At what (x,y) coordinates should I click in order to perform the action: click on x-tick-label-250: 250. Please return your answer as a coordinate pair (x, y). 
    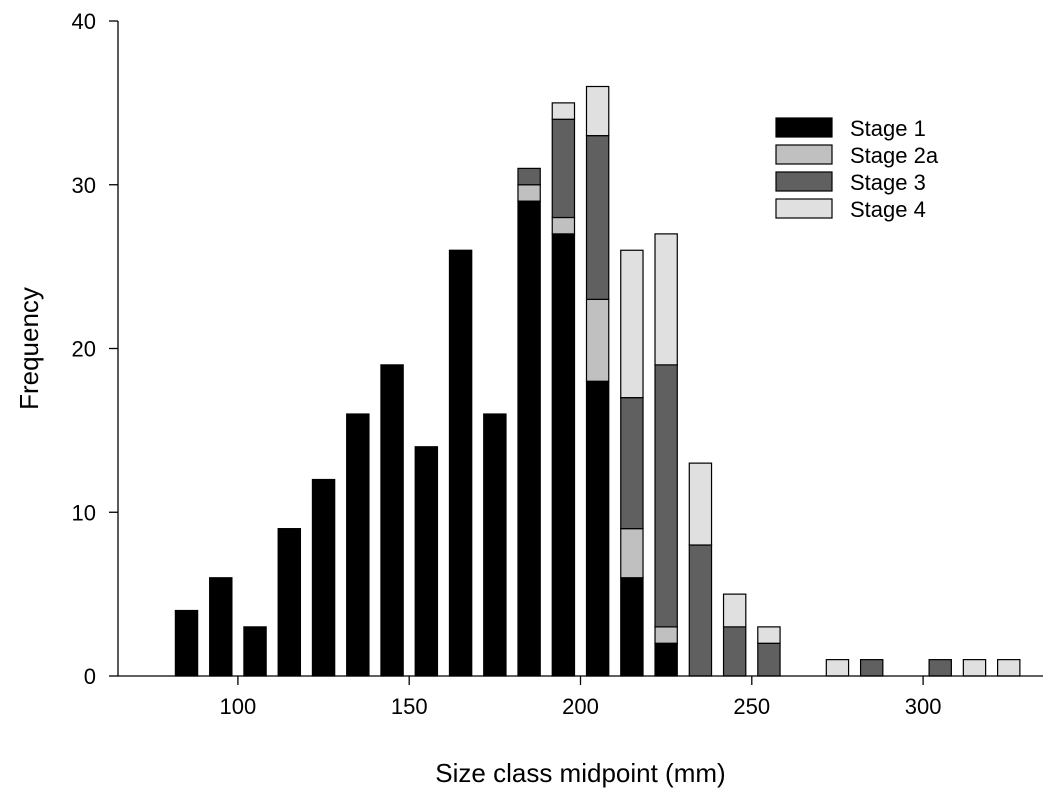
    Looking at the image, I should click on (751, 706).